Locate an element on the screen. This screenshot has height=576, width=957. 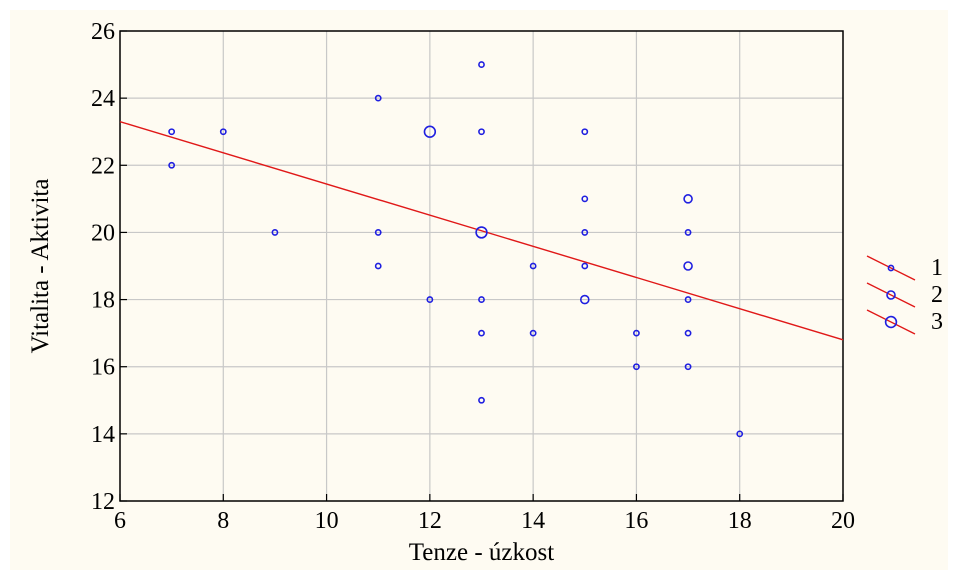
x-tick-label: 6 is located at coordinates (120, 521).